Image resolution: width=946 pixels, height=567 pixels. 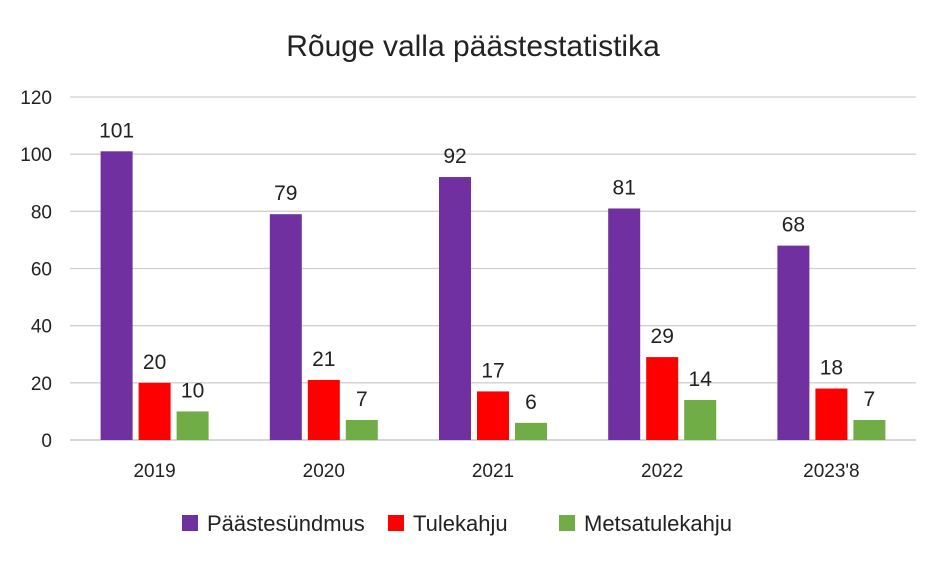 I want to click on bar-tulekahju-2021, so click(x=493, y=415).